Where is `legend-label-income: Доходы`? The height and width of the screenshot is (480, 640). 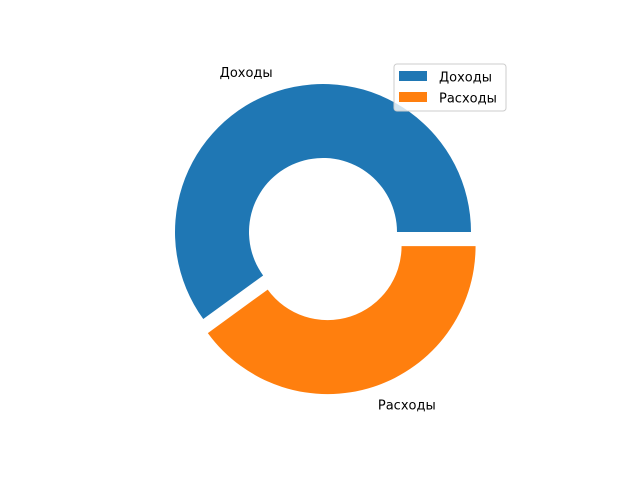
legend-label-income: Доходы is located at coordinates (465, 78).